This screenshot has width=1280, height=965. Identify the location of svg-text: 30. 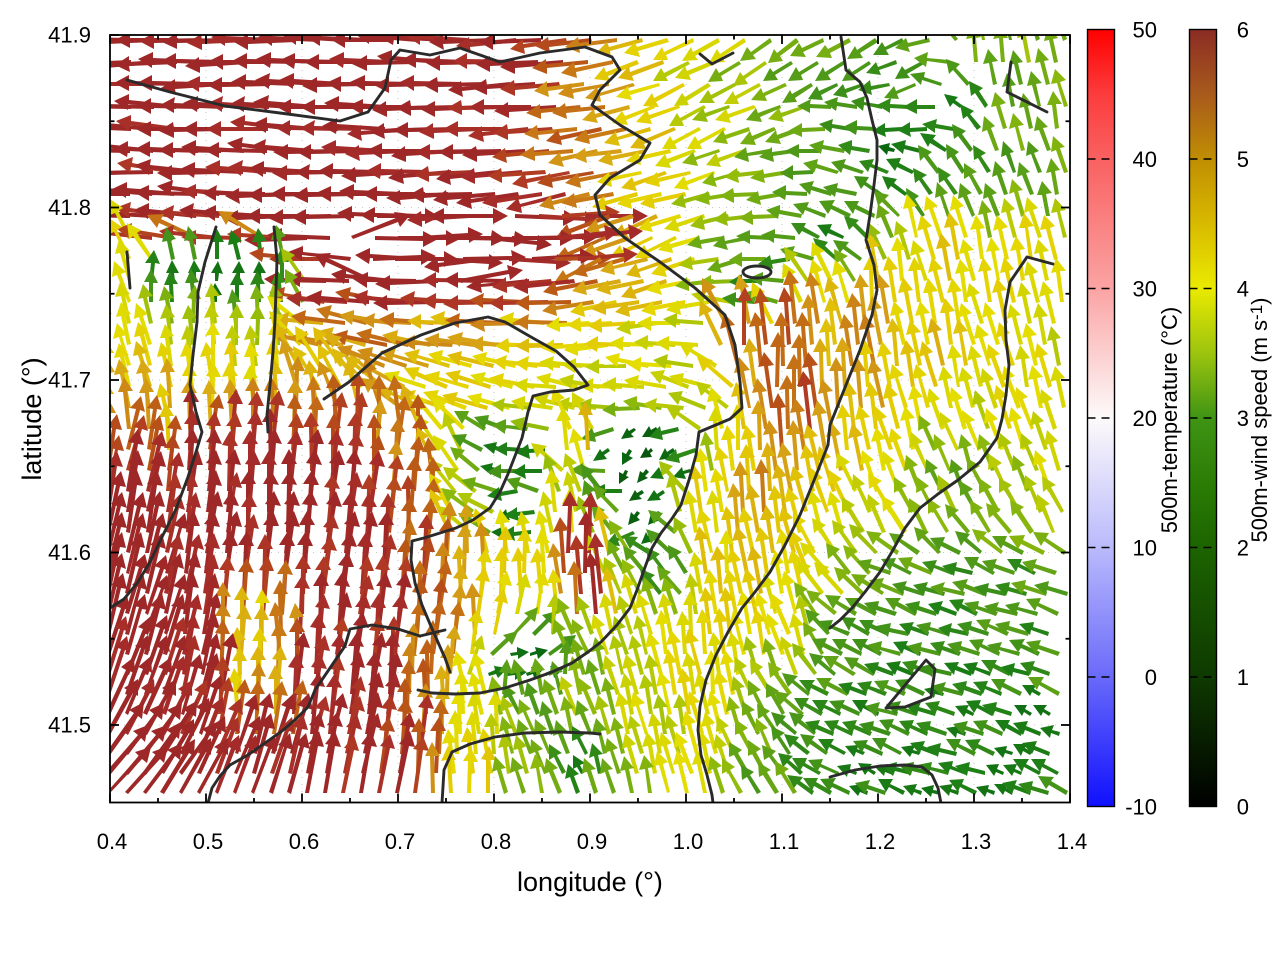
(1145, 289).